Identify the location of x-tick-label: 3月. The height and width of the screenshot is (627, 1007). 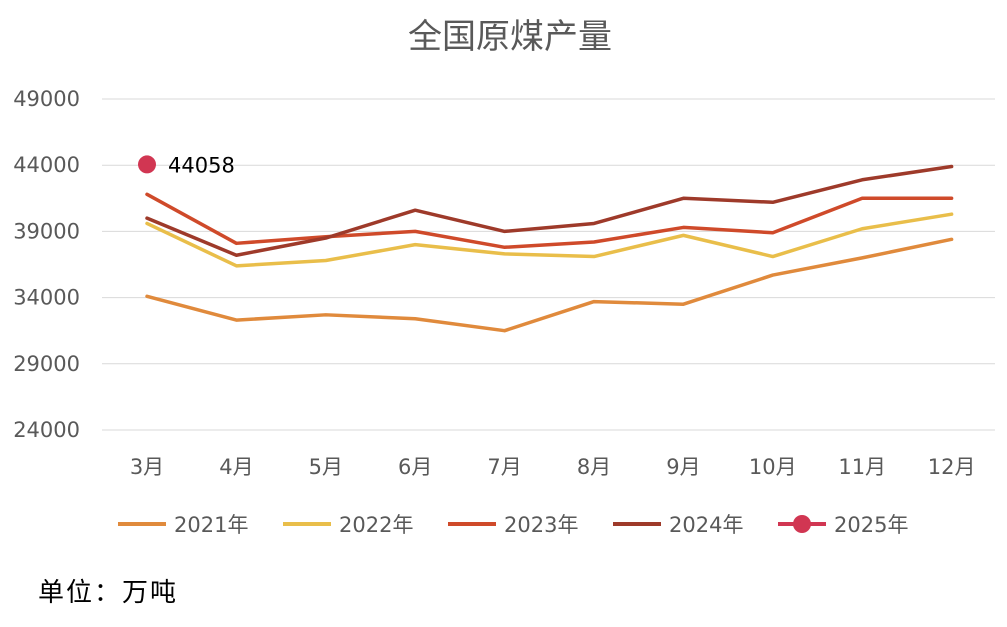
(147, 467).